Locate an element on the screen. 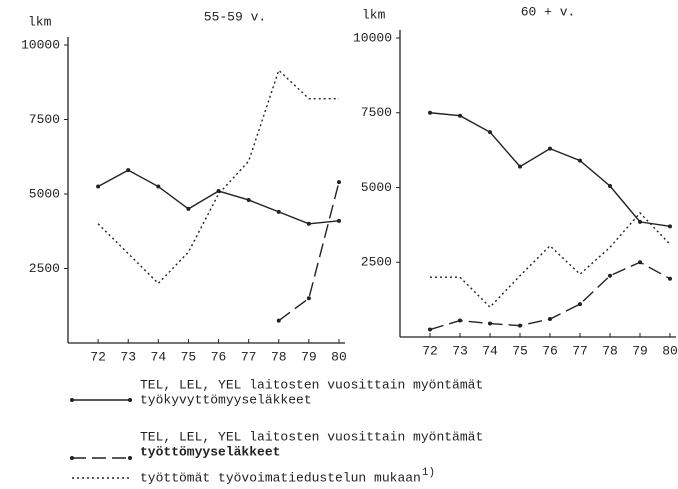  chart-title: 55-59 v. is located at coordinates (235, 16).